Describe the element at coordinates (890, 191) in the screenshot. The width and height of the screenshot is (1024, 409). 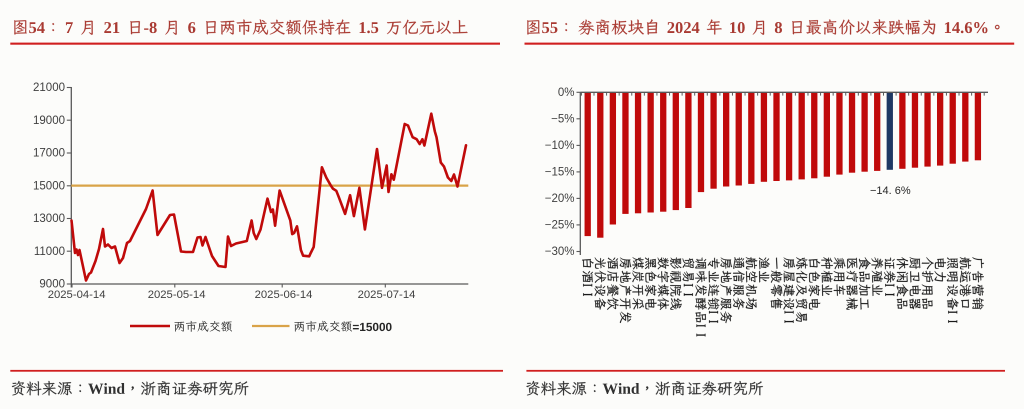
I see `svg-text: −14. 6%` at that location.